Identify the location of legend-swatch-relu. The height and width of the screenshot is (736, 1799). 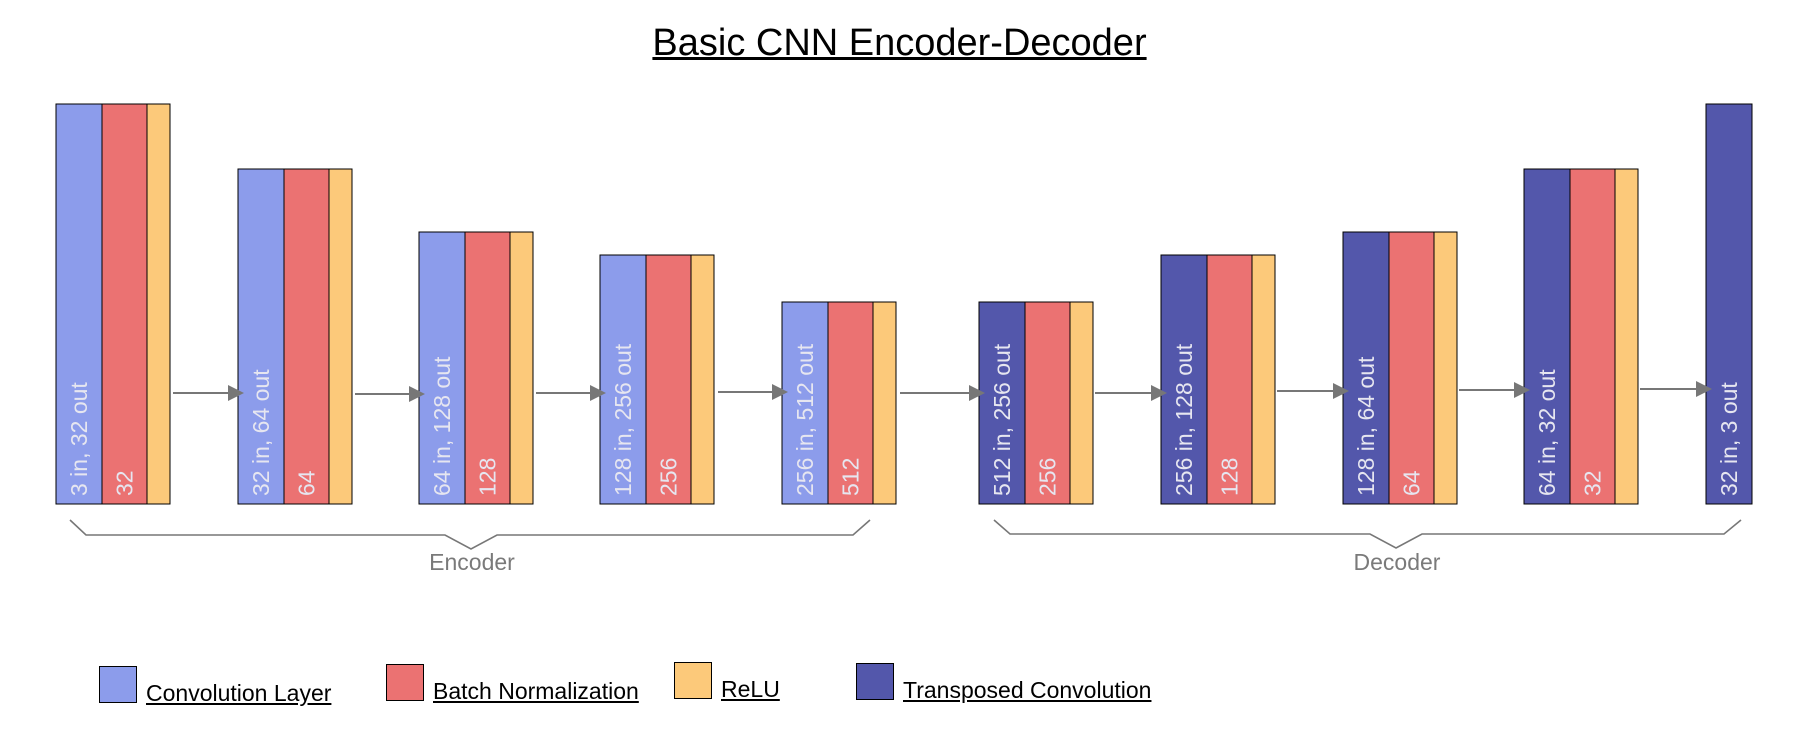
(693, 680).